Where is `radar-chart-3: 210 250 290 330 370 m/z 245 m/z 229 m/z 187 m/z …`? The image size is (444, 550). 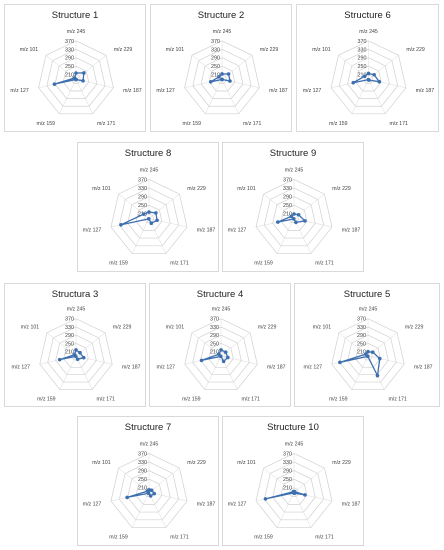 radar-chart-3: 210 250 290 330 370 m/z 245 m/z 229 m/z 187 m/z … is located at coordinates (76, 355).